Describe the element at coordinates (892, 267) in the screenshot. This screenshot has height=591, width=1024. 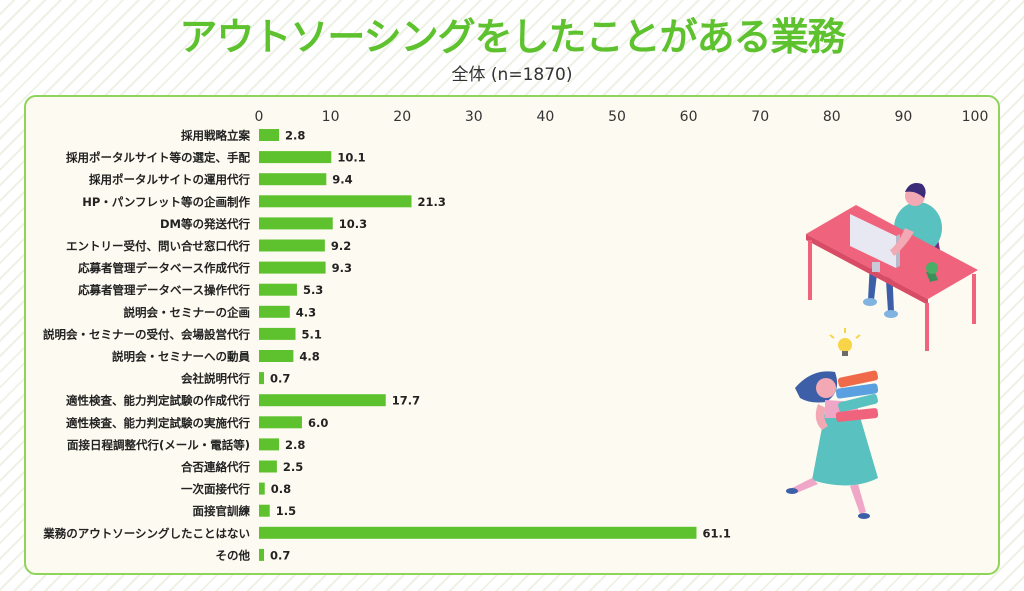
I see `desk-worker-illustration` at that location.